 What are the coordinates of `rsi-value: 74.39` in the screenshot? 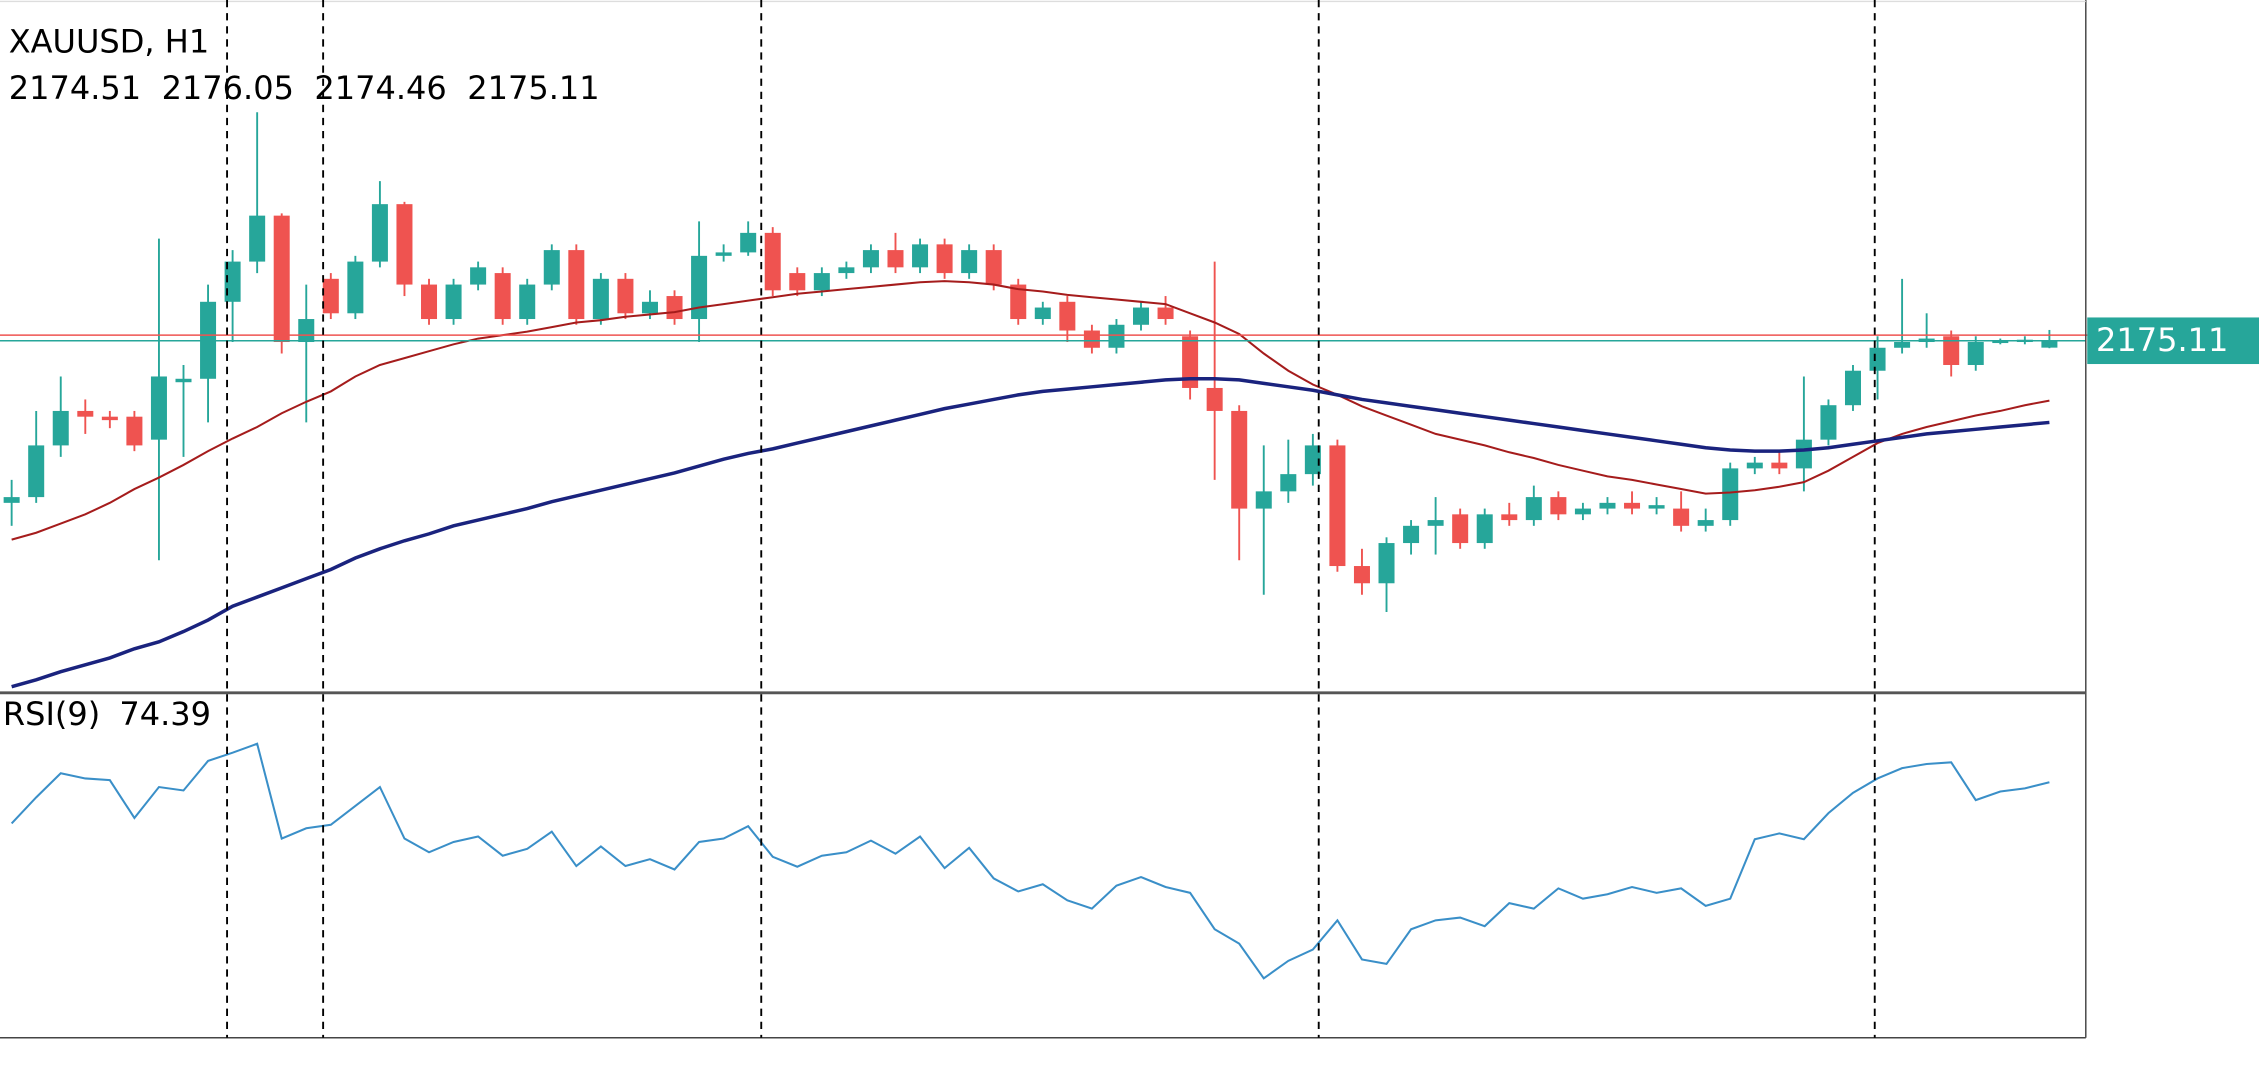 It's located at (165, 714).